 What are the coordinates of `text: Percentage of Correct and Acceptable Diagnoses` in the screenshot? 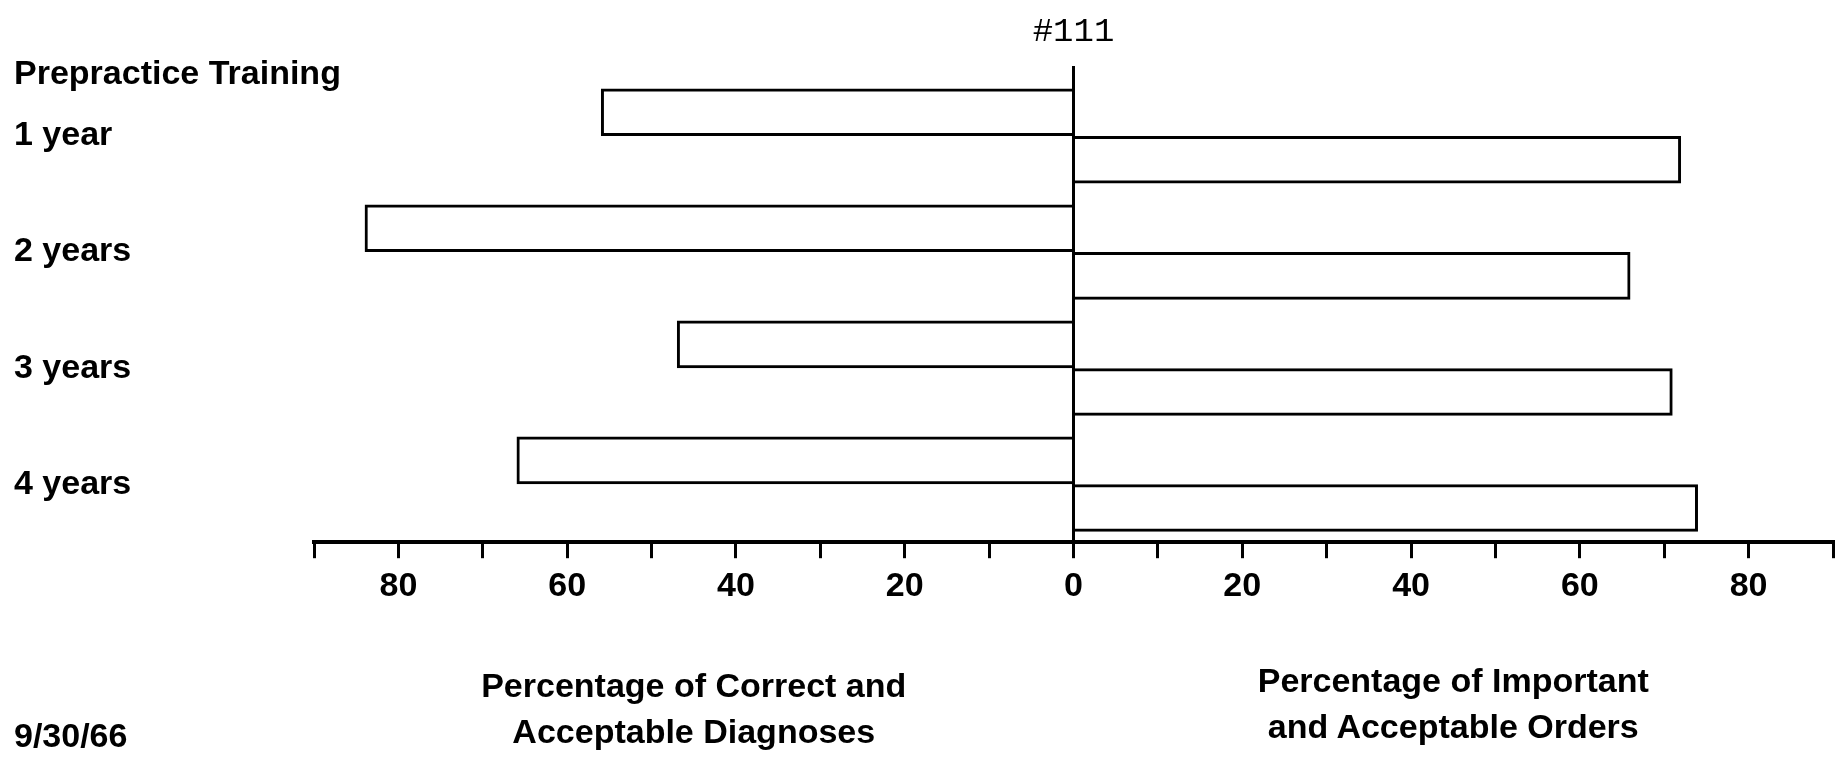 It's located at (694, 708).